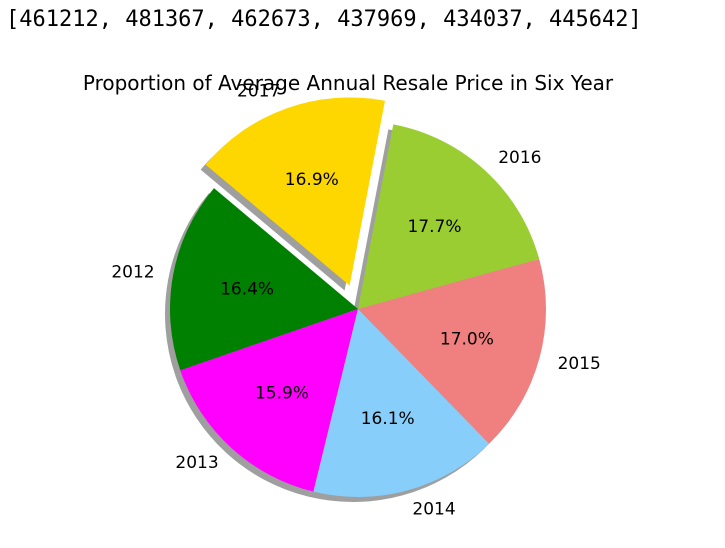 This screenshot has height=548, width=725. Describe the element at coordinates (295, 191) in the screenshot. I see `pie-slice-2017` at that location.